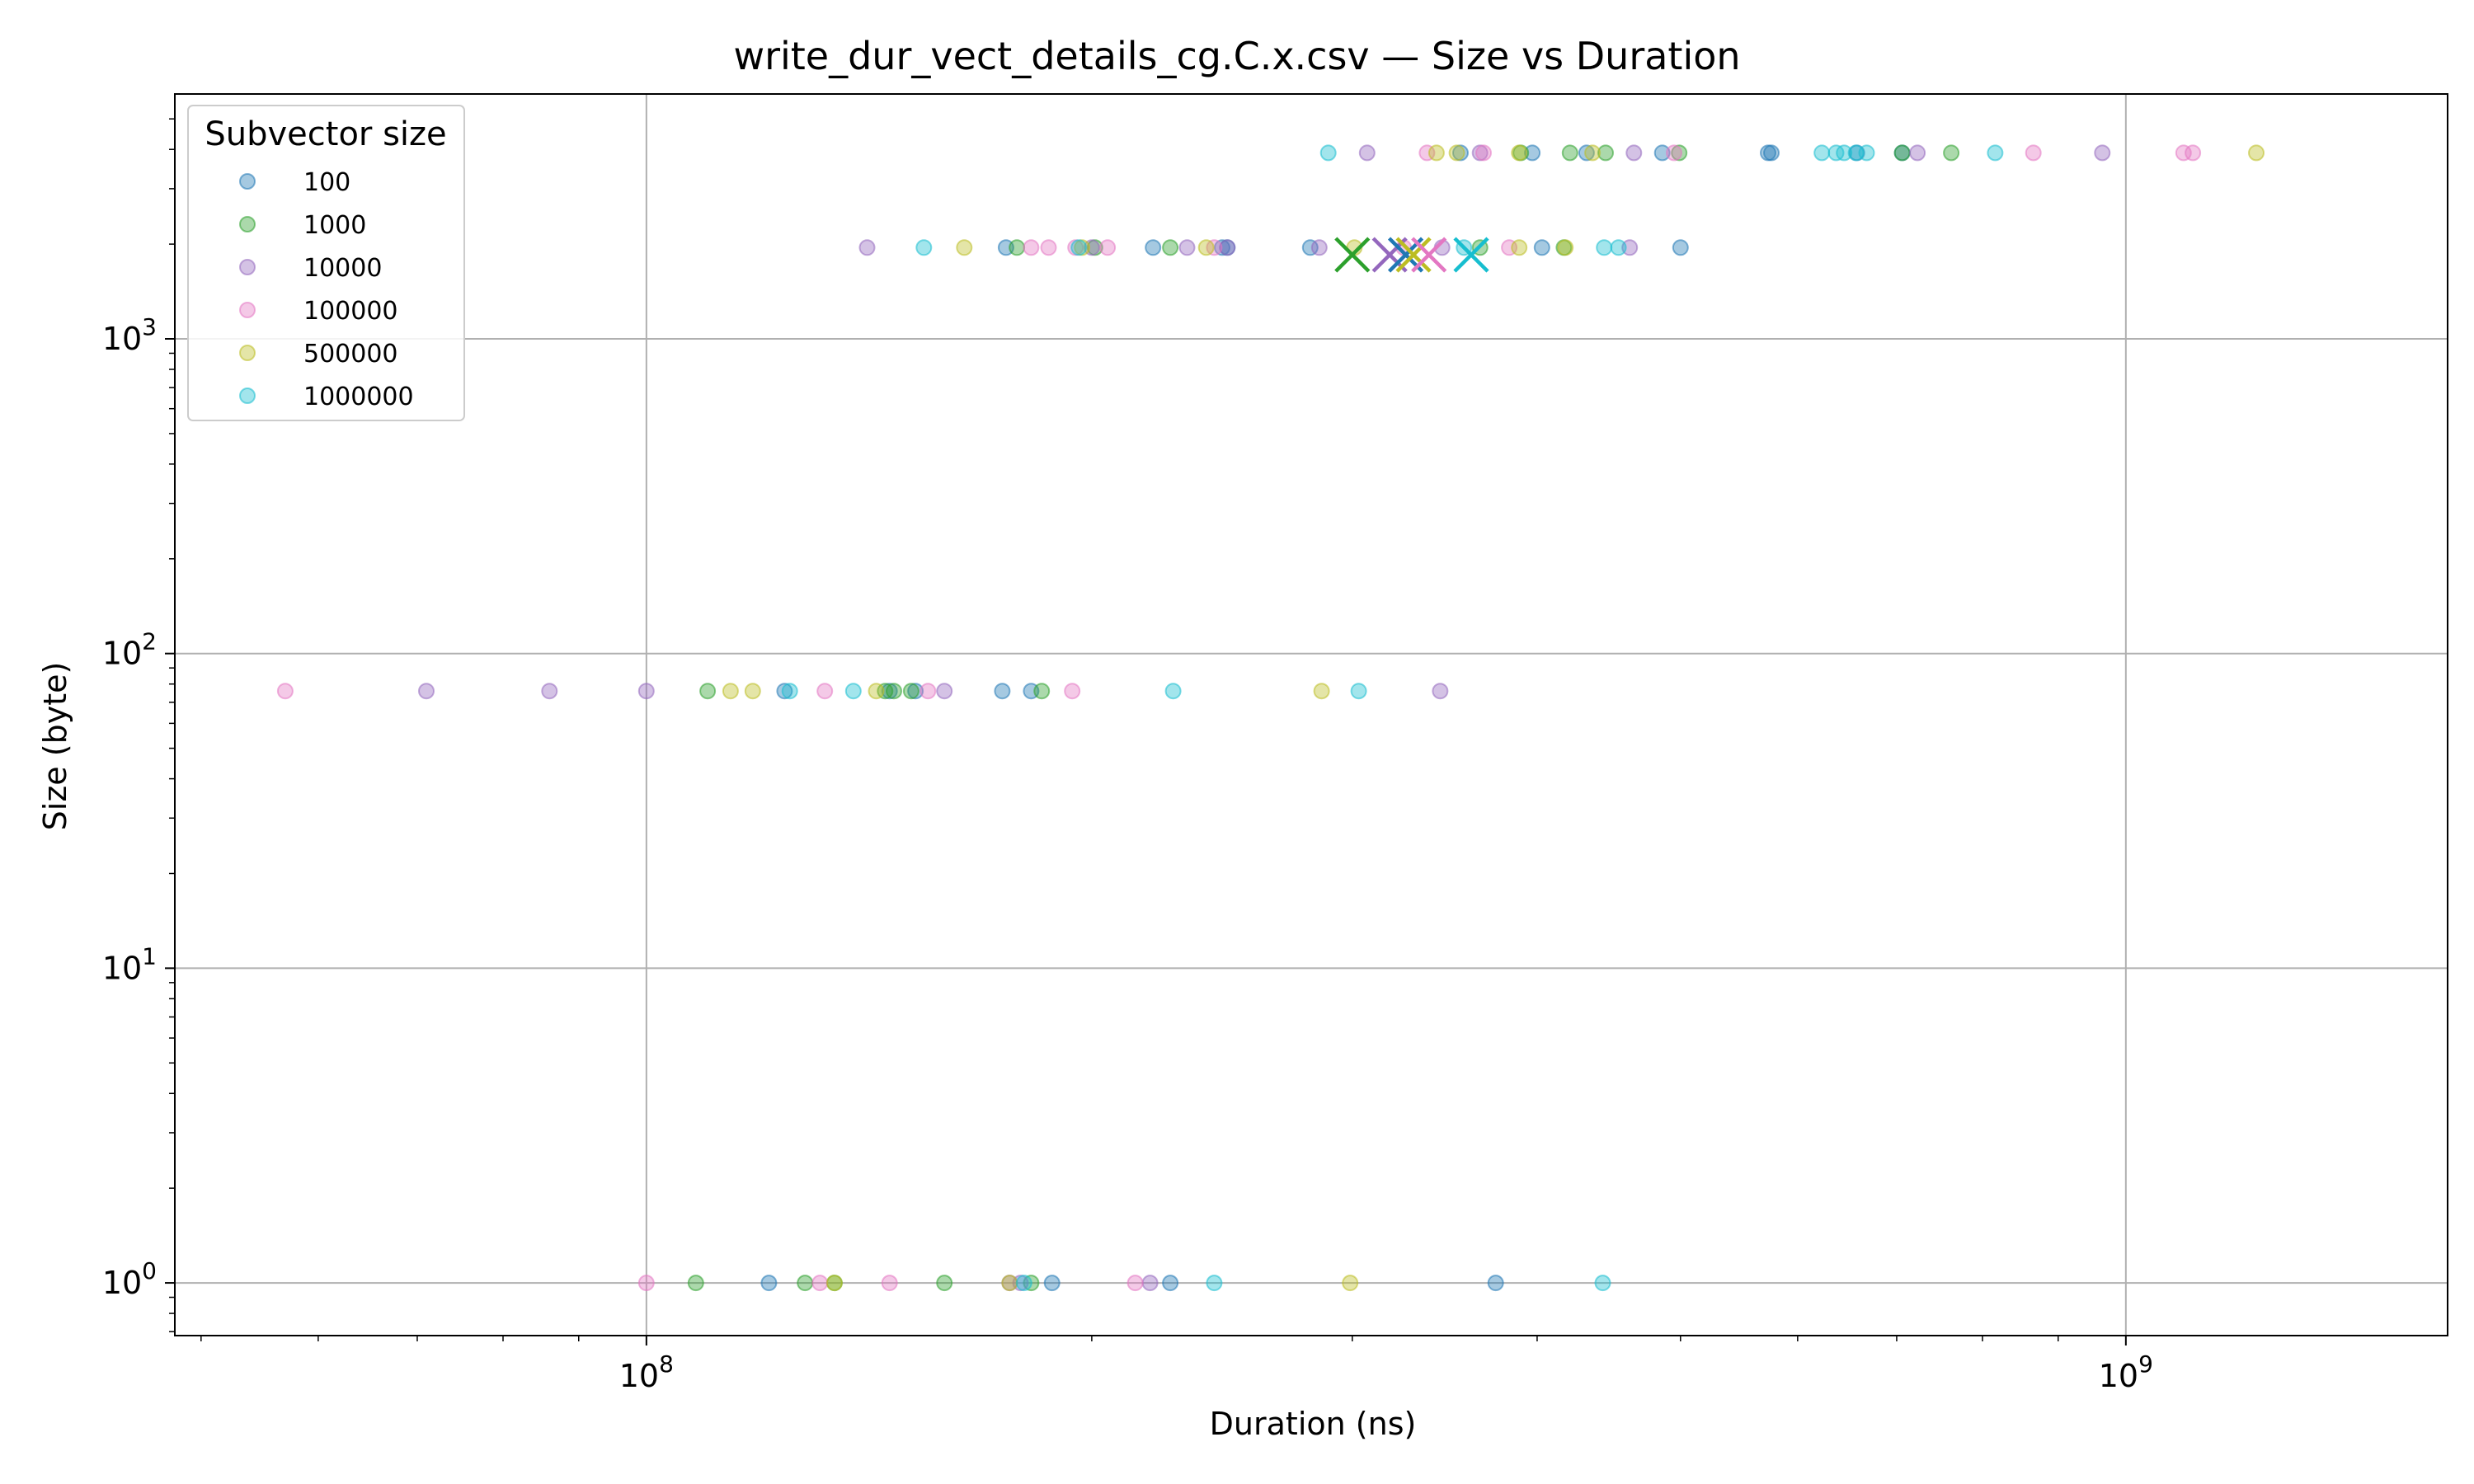 This screenshot has height=1484, width=2474. What do you see at coordinates (326, 182) in the screenshot?
I see `legend-label: 100` at bounding box center [326, 182].